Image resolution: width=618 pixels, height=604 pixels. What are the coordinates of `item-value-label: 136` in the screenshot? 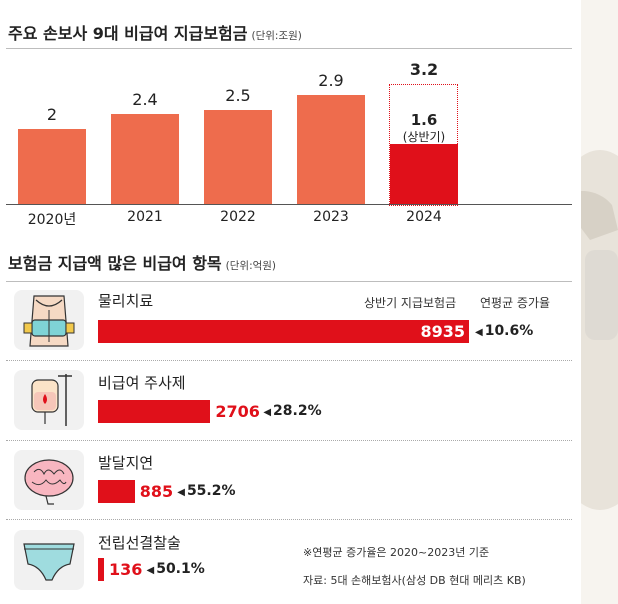 It's located at (126, 569).